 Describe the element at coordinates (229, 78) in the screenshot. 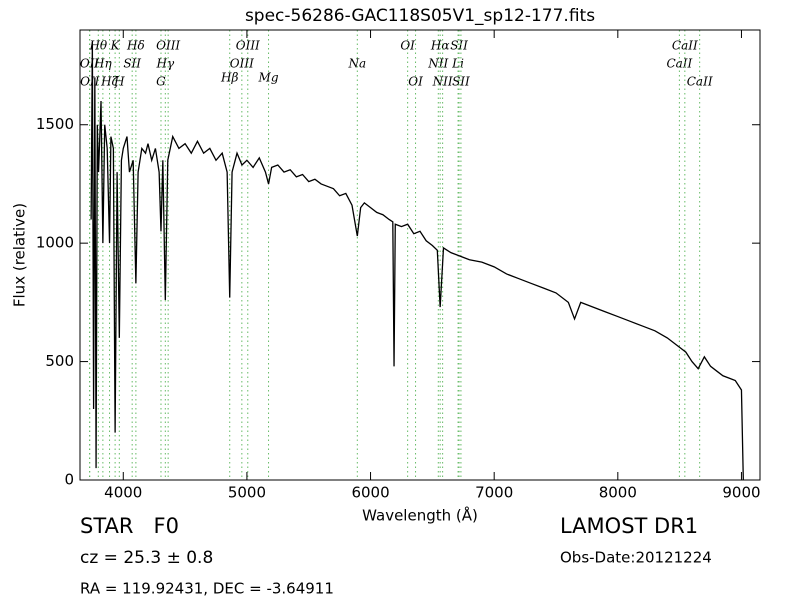

I see `spectral-line-label: Hβ` at that location.